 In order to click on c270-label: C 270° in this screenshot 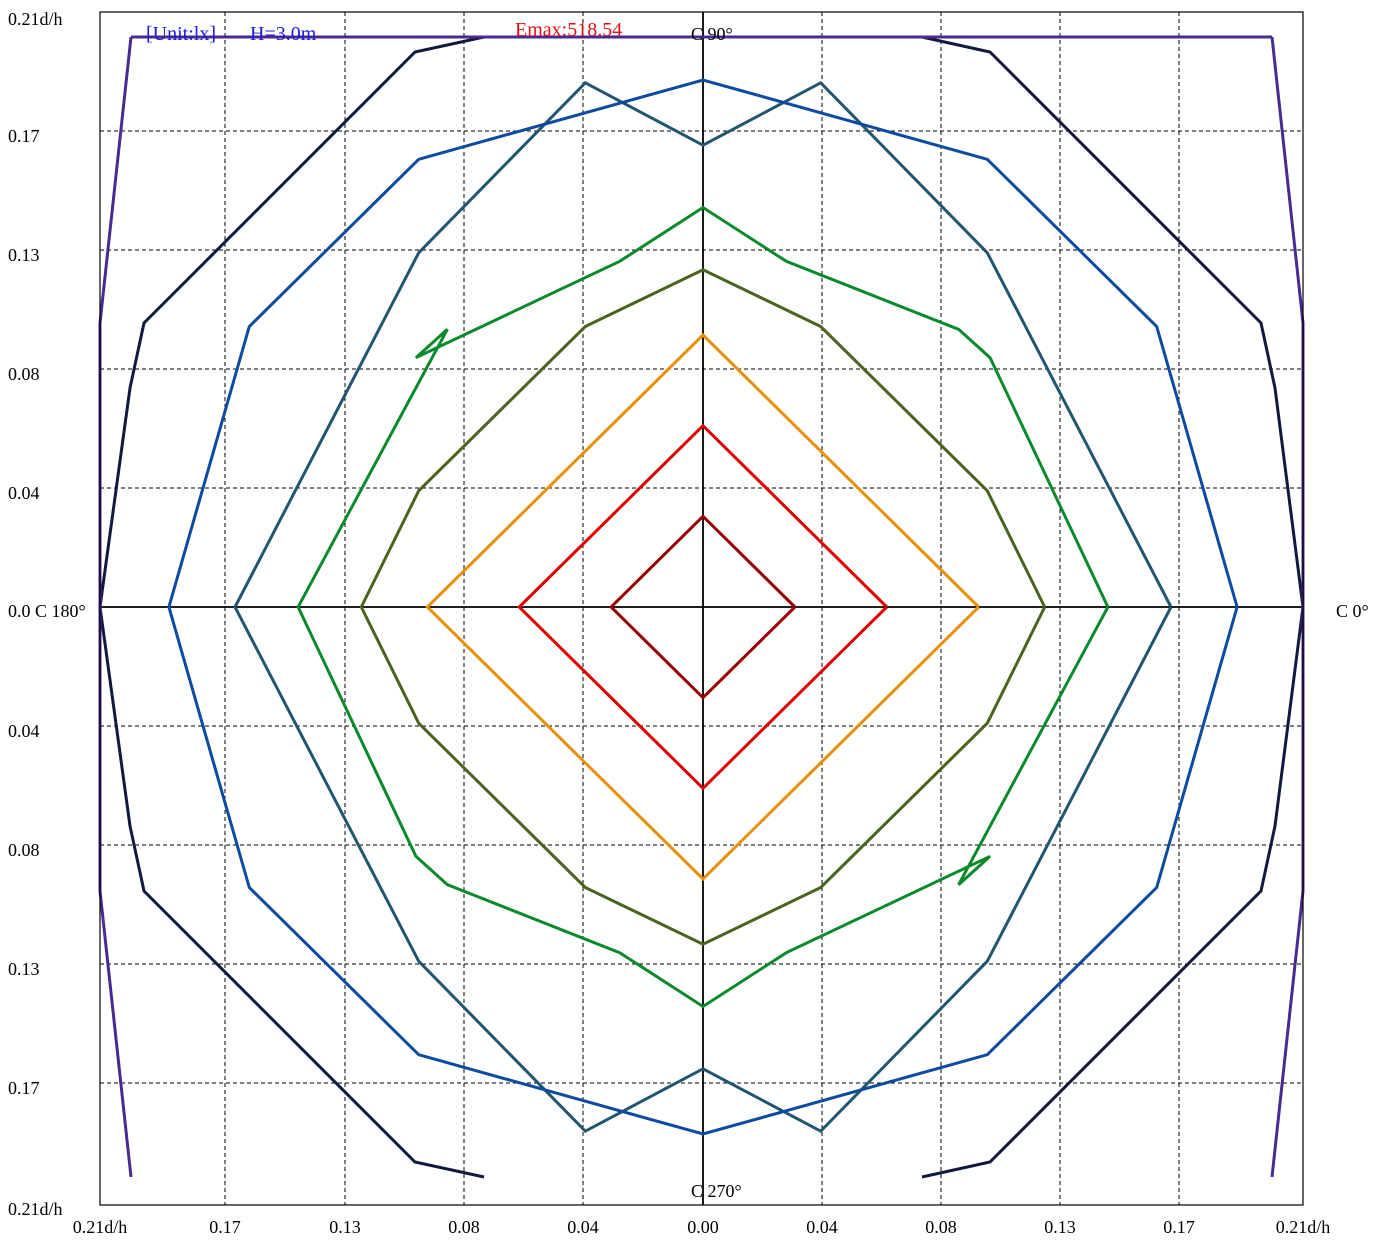, I will do `click(716, 1191)`.